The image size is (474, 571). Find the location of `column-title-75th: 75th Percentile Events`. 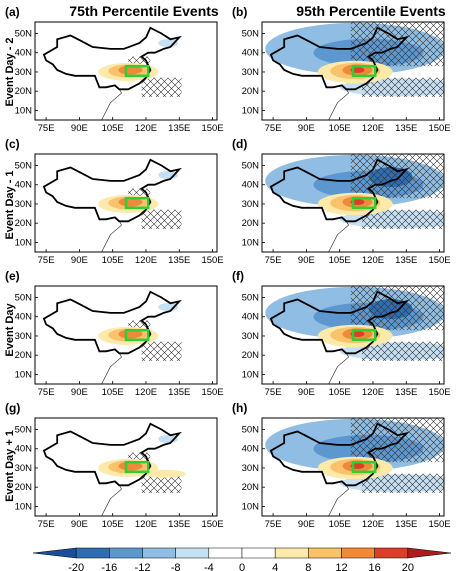

column-title-75th: 75th Percentile Events is located at coordinates (144, 11).